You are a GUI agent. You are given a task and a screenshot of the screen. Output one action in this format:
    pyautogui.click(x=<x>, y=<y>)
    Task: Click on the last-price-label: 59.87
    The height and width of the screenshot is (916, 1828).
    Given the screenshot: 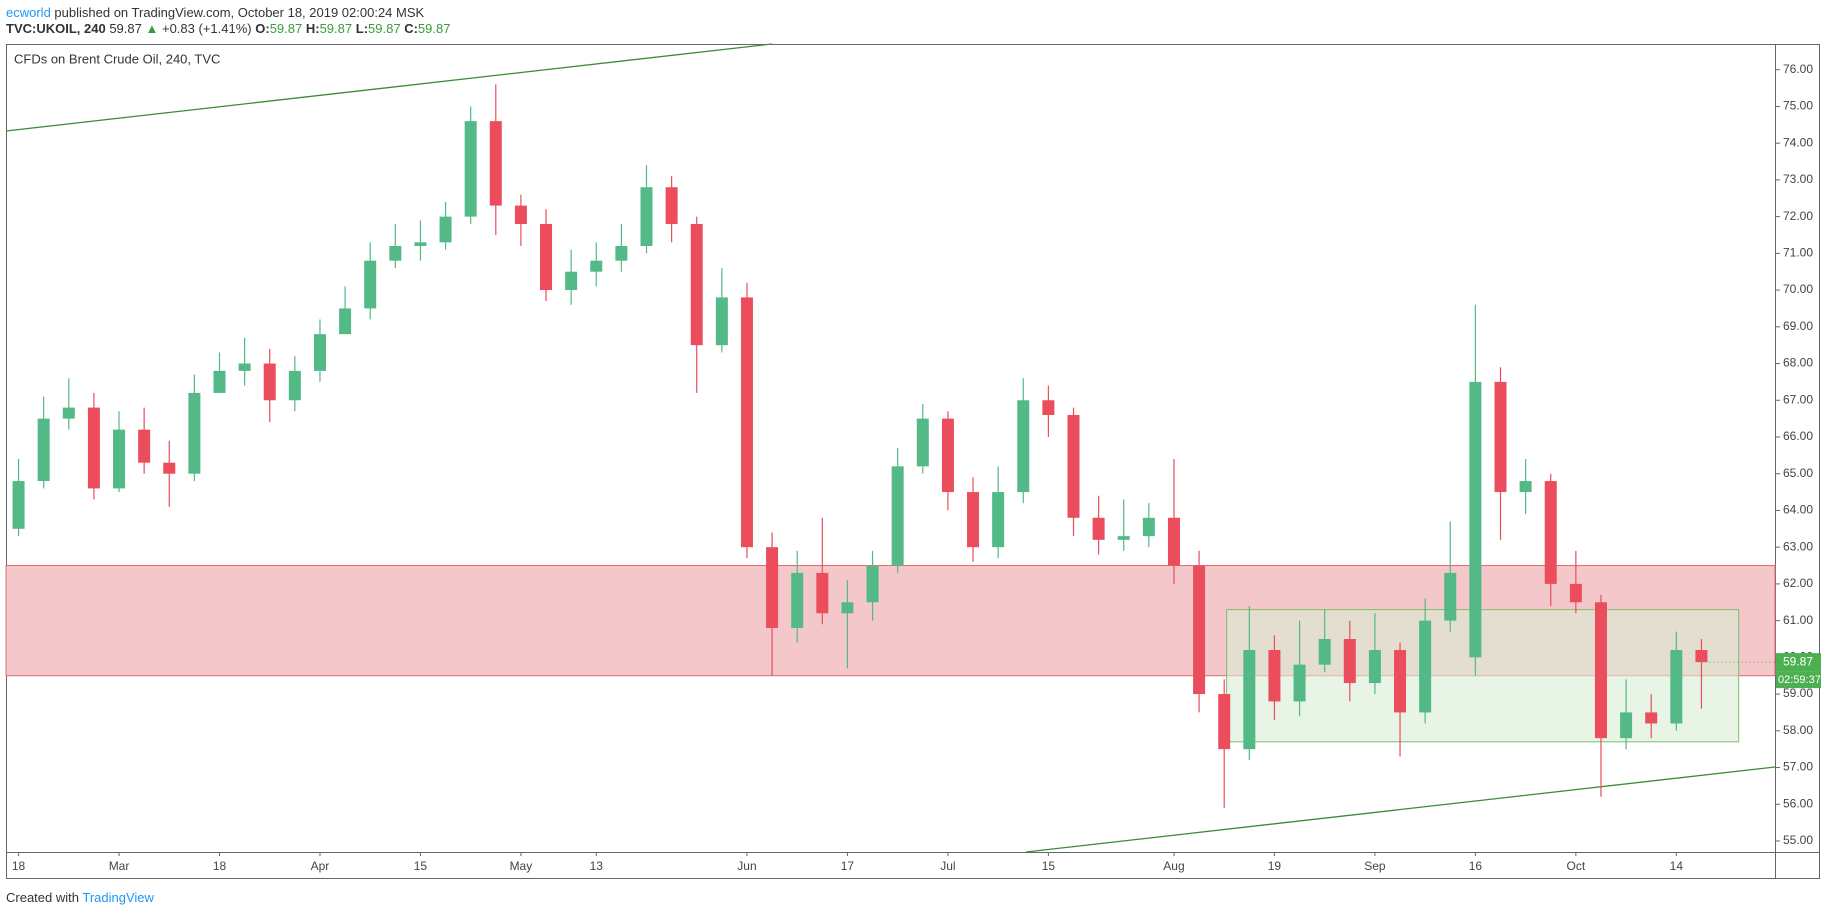 What is the action you would take?
    pyautogui.click(x=1798, y=661)
    